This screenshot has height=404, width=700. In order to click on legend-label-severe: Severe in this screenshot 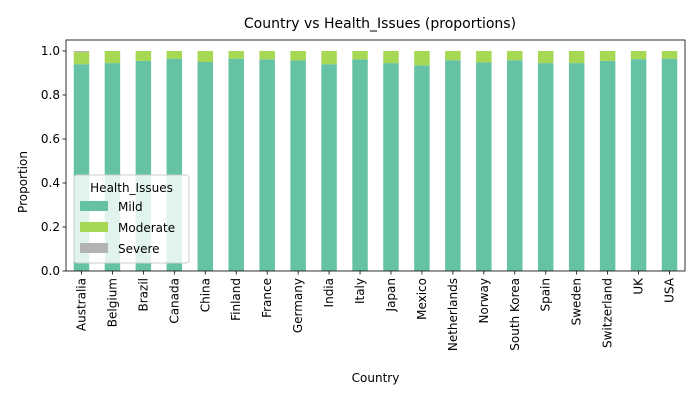, I will do `click(139, 249)`.